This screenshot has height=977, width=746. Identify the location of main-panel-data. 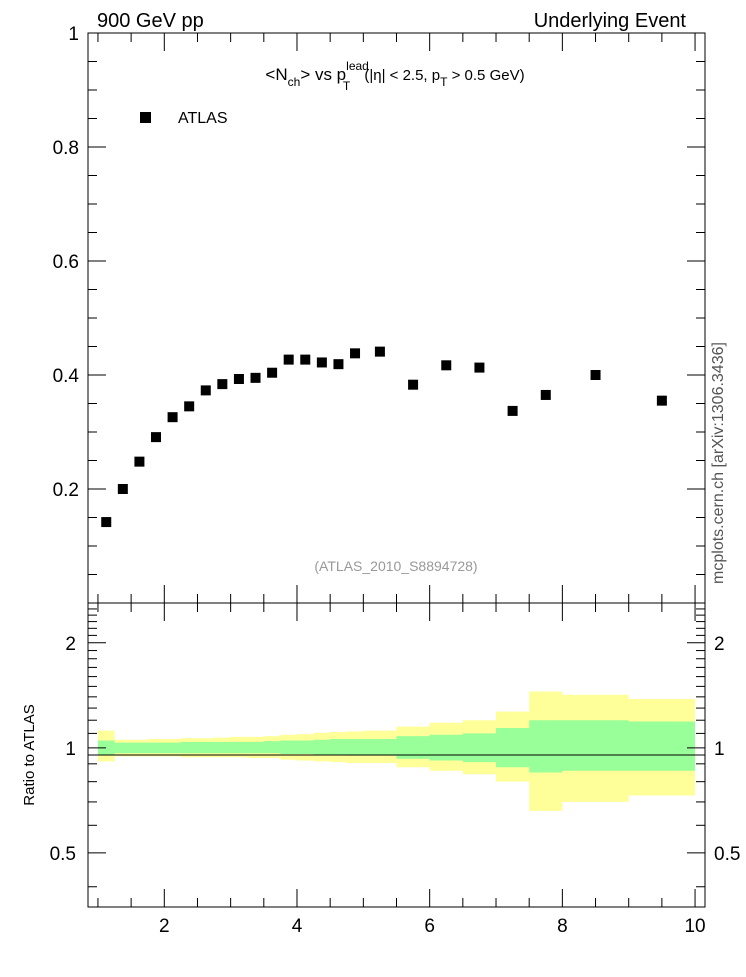
(384, 437).